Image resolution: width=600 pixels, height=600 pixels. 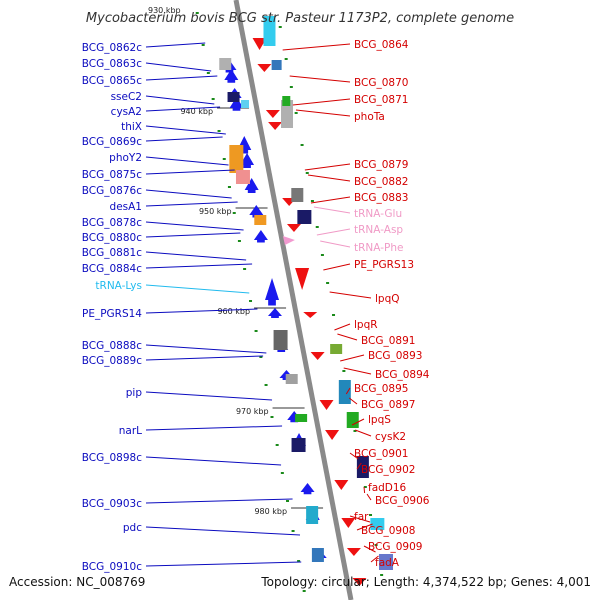 What do you see at coordinates (164, 10) in the screenshot?
I see `scale-label-top-partial: 930 kbp` at bounding box center [164, 10].